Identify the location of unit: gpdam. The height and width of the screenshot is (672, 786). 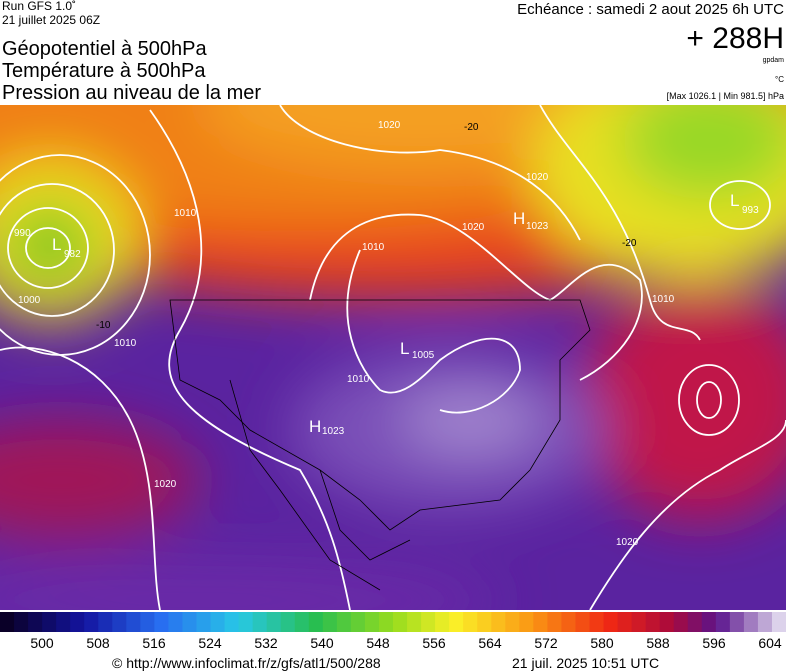
(774, 60).